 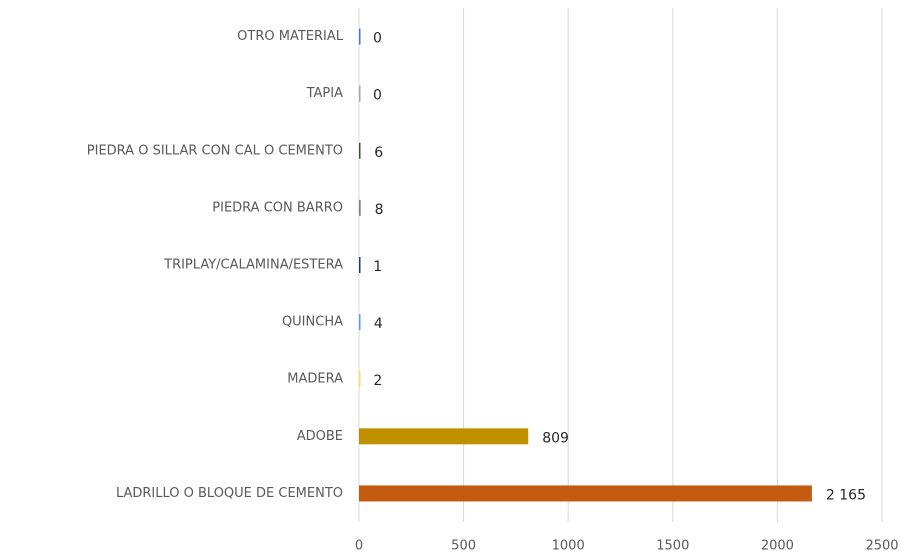 What do you see at coordinates (215, 150) in the screenshot?
I see `y-tick-label: PIEDRA O SILLAR CON CAL O CEMENTO` at bounding box center [215, 150].